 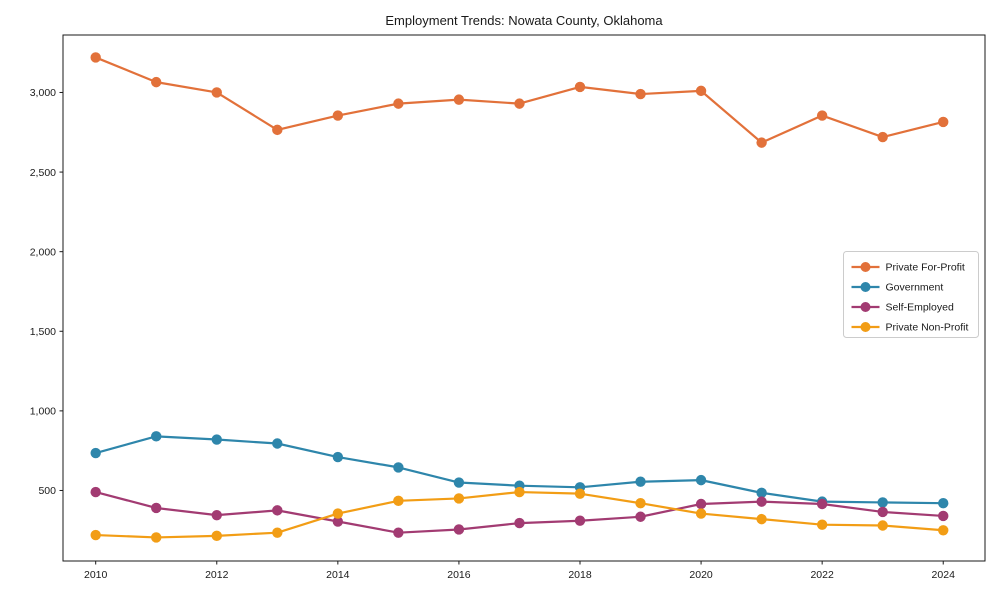 What do you see at coordinates (95, 535) in the screenshot?
I see `data-point-private-non-profit-2010` at bounding box center [95, 535].